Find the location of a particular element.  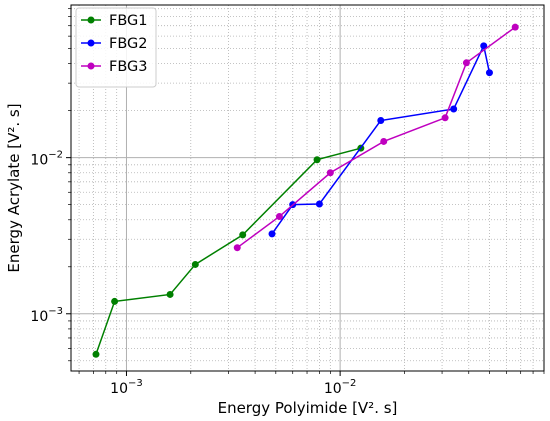

x-tick-label: 10⁻² is located at coordinates (340, 387).